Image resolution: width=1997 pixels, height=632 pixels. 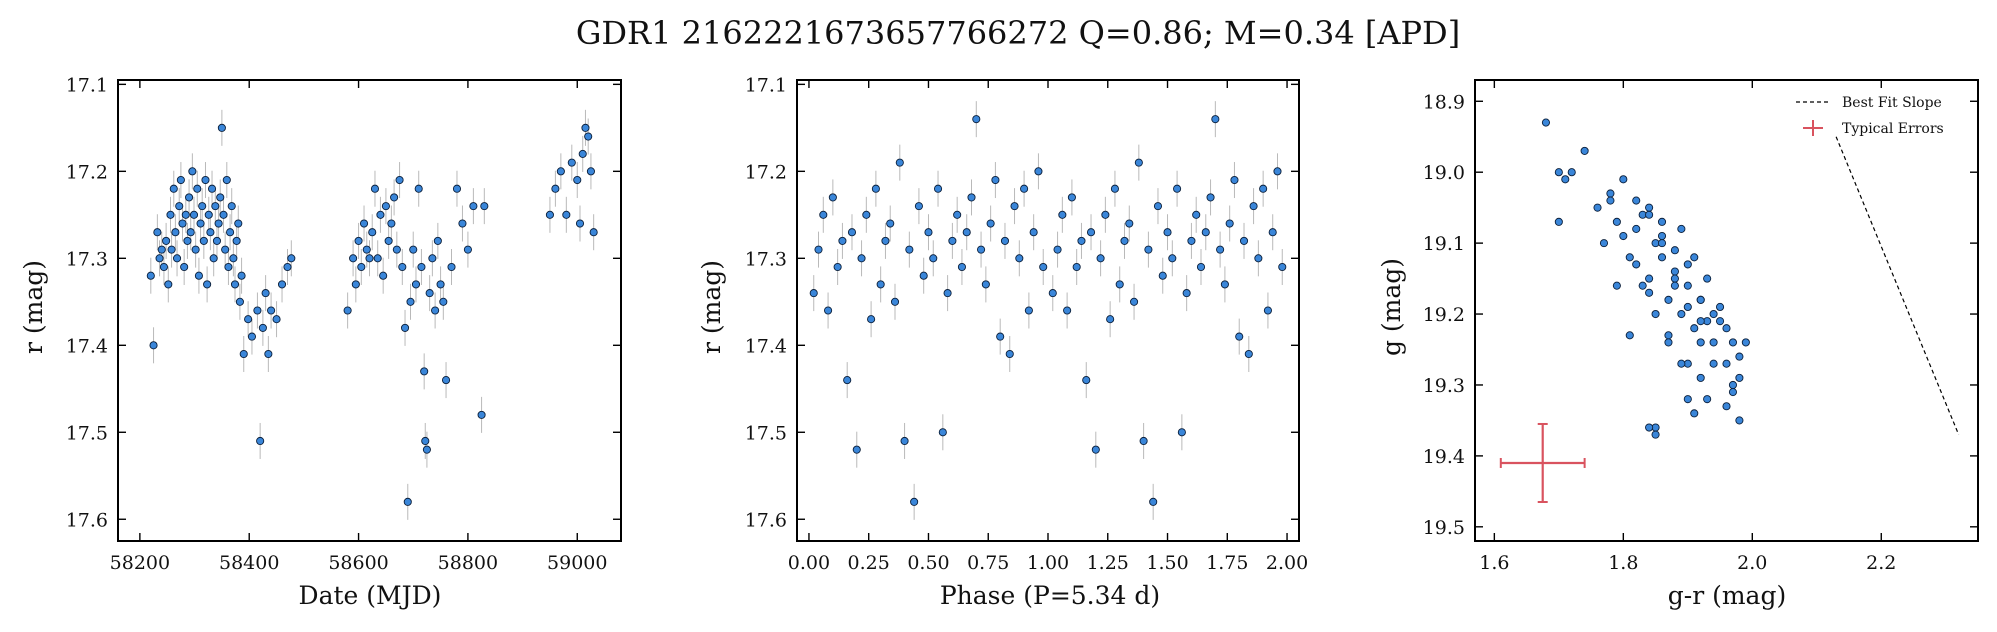 I want to click on legend-fit-label: Best Fit Slope, so click(x=1892, y=103).